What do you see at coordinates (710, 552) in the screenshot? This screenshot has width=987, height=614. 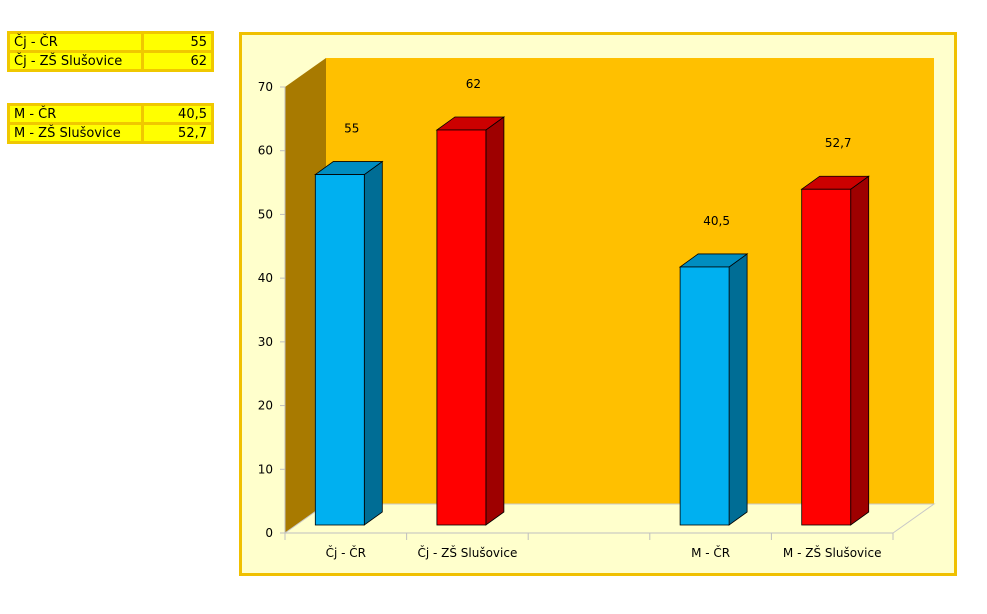 I see `x-tick-label: M - ČR` at bounding box center [710, 552].